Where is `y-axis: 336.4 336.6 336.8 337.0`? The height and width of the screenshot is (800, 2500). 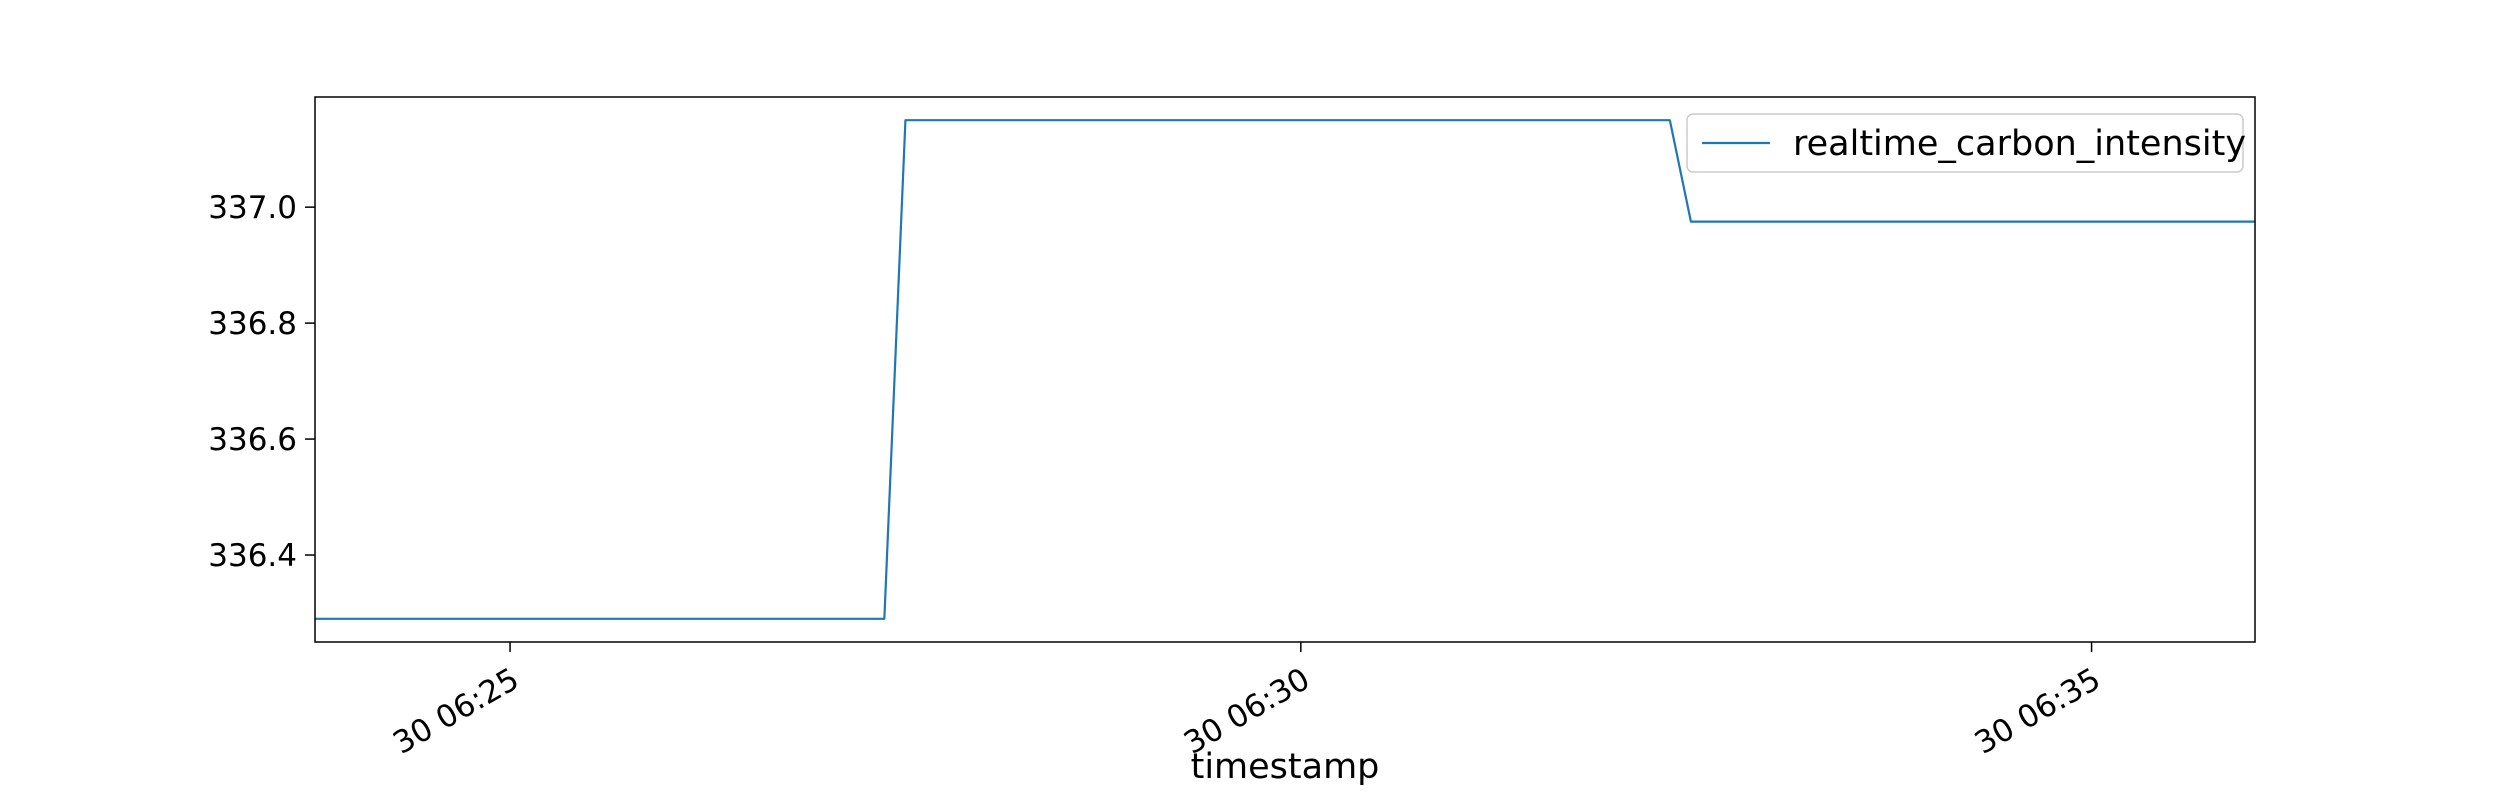
y-axis: 336.4 336.6 336.8 337.0 is located at coordinates (261, 382).